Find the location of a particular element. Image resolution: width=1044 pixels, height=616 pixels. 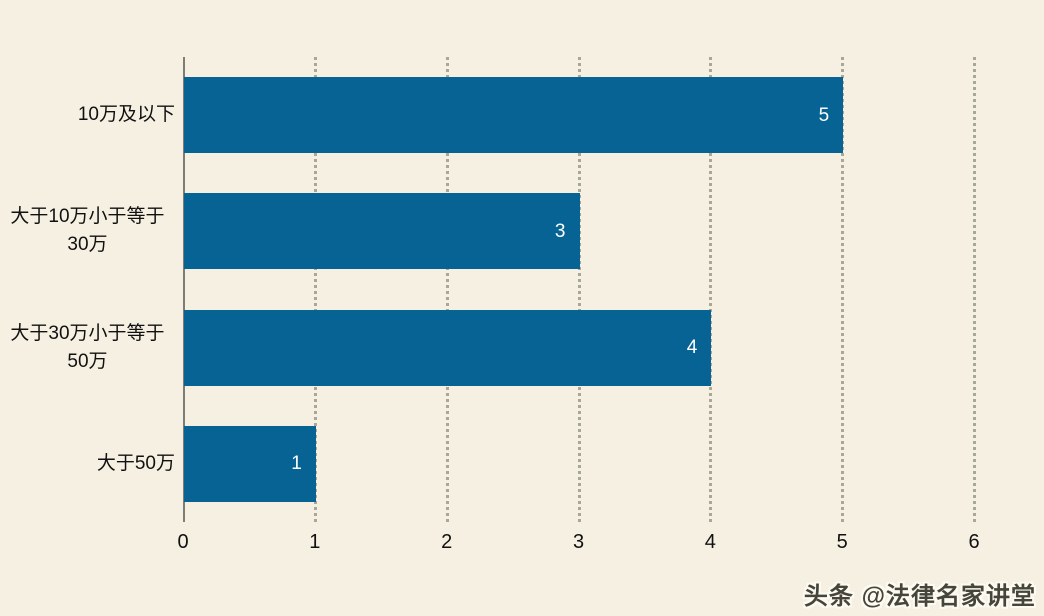

category-label-3: 大于50万 is located at coordinates (87, 464).